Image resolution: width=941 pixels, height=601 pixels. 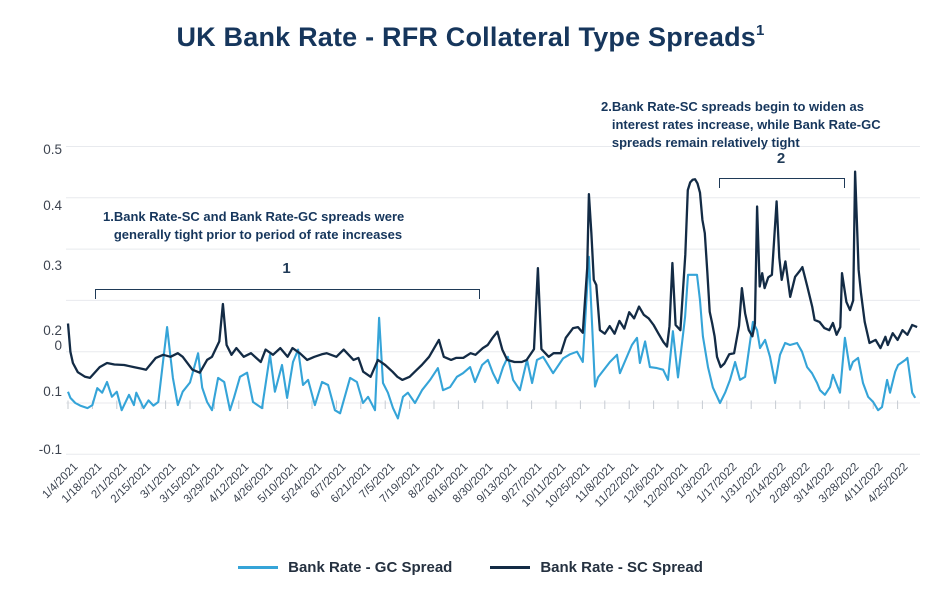 I want to click on legend-item-sc-spread: Bank Rate - SC Spread, so click(x=596, y=567).